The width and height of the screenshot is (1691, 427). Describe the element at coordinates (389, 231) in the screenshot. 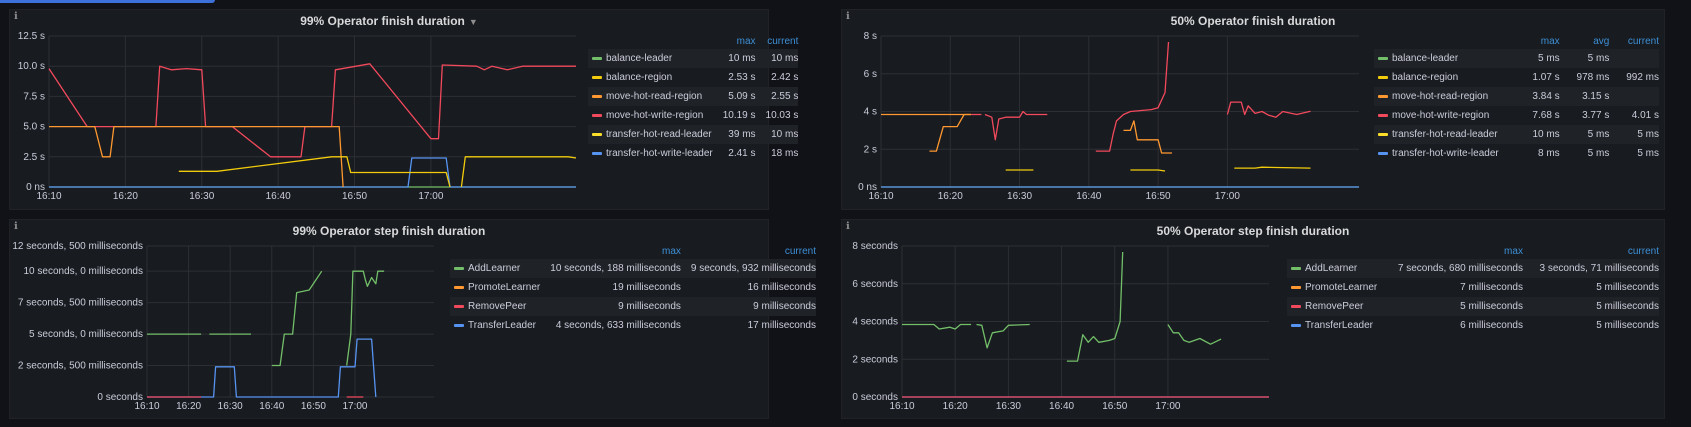

I see `panel-title: 99% Operator step finish duration` at that location.